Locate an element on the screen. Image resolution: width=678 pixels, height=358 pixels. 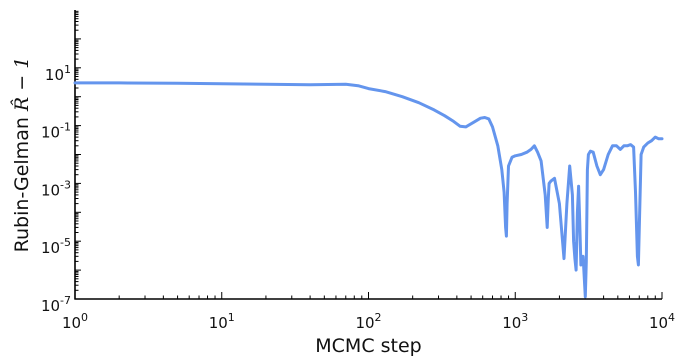
y-tick-label: 10¹ is located at coordinates (58, 73).